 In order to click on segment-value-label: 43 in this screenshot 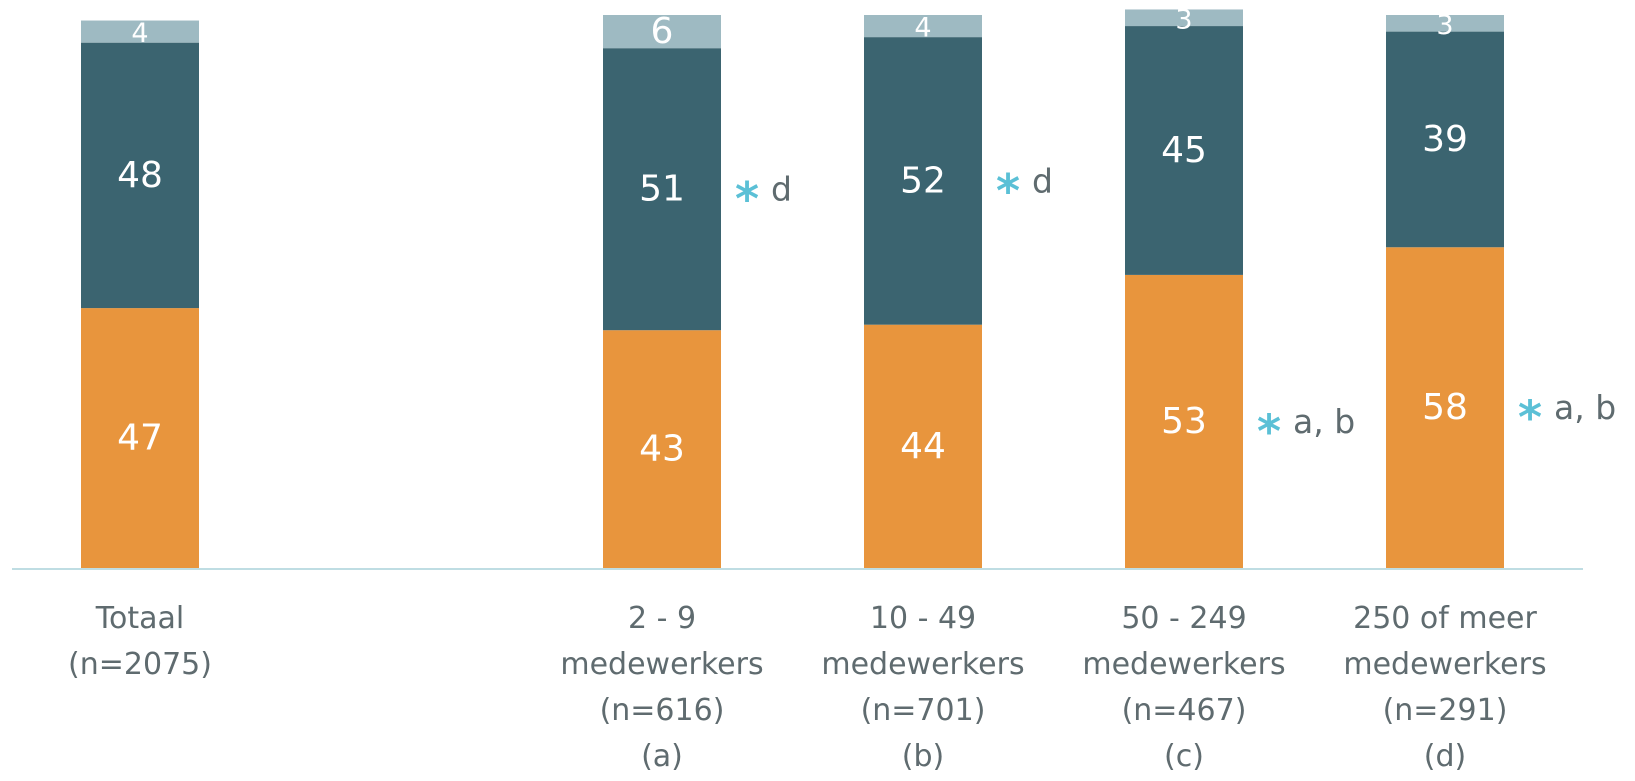, I will do `click(662, 449)`.